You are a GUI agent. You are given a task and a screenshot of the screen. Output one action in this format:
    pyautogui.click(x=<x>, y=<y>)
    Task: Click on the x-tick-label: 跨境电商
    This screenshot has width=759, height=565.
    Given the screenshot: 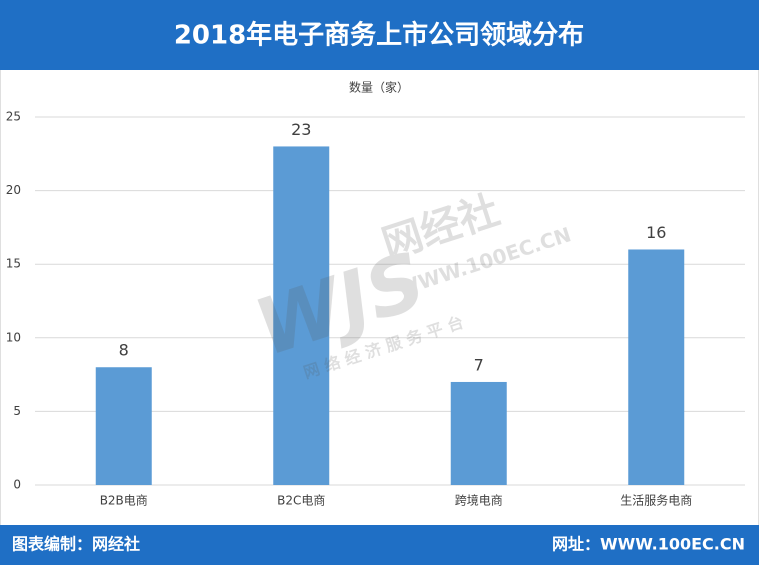 What is the action you would take?
    pyautogui.click(x=479, y=500)
    